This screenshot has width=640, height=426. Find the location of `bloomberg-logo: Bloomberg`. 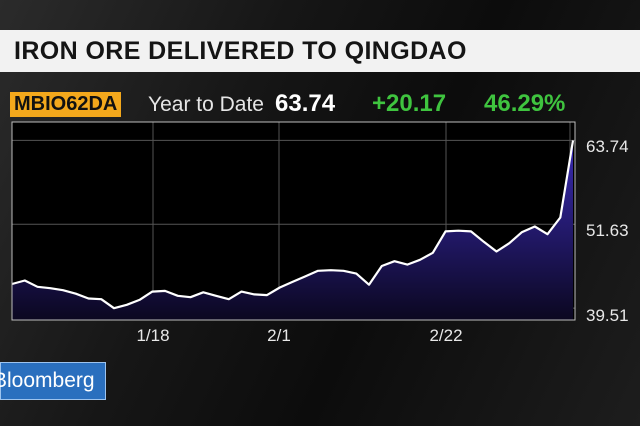

bloomberg-logo: Bloomberg is located at coordinates (53, 381).